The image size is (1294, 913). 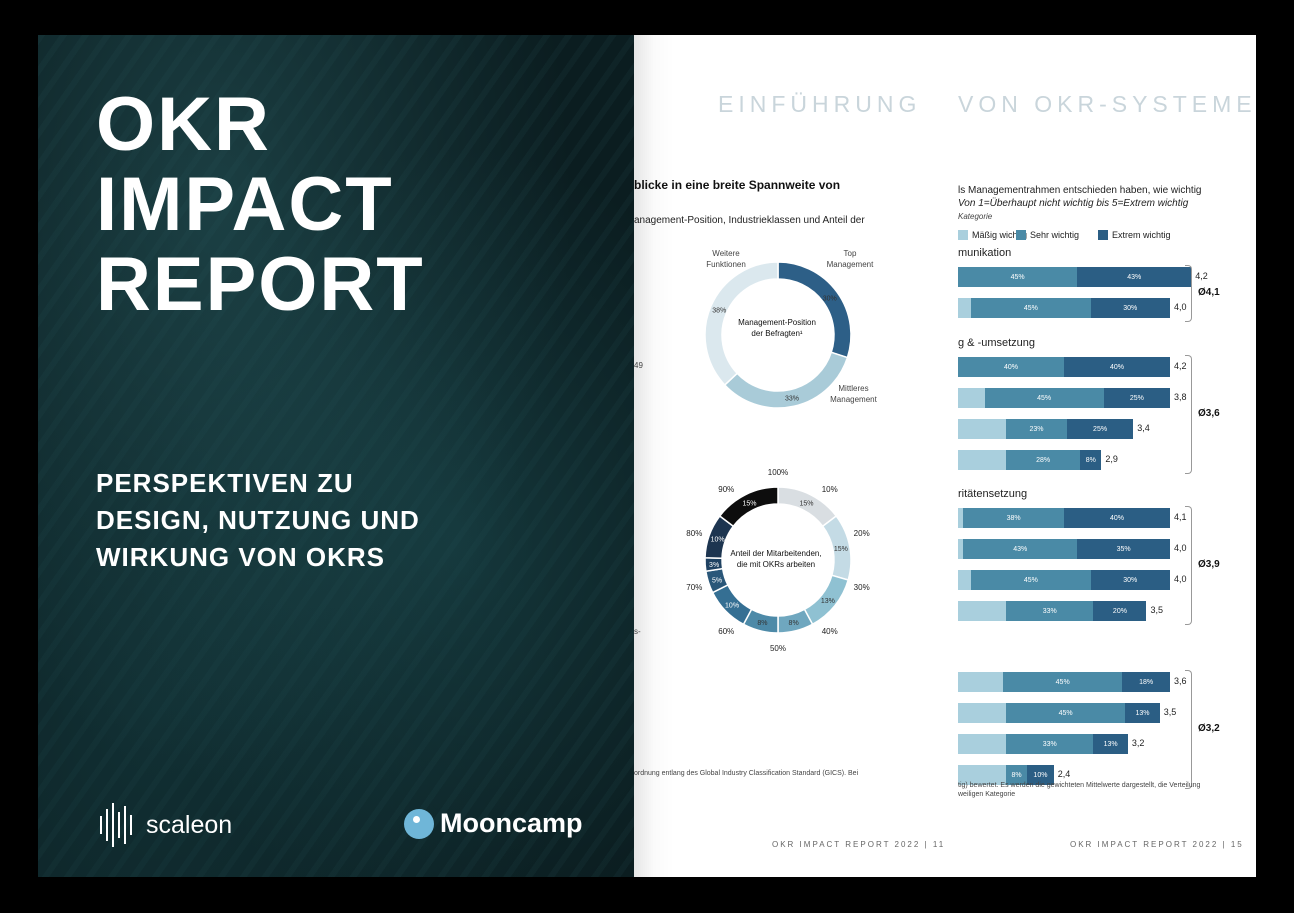 I want to click on bar-segment: 10%, so click(x=1040, y=775).